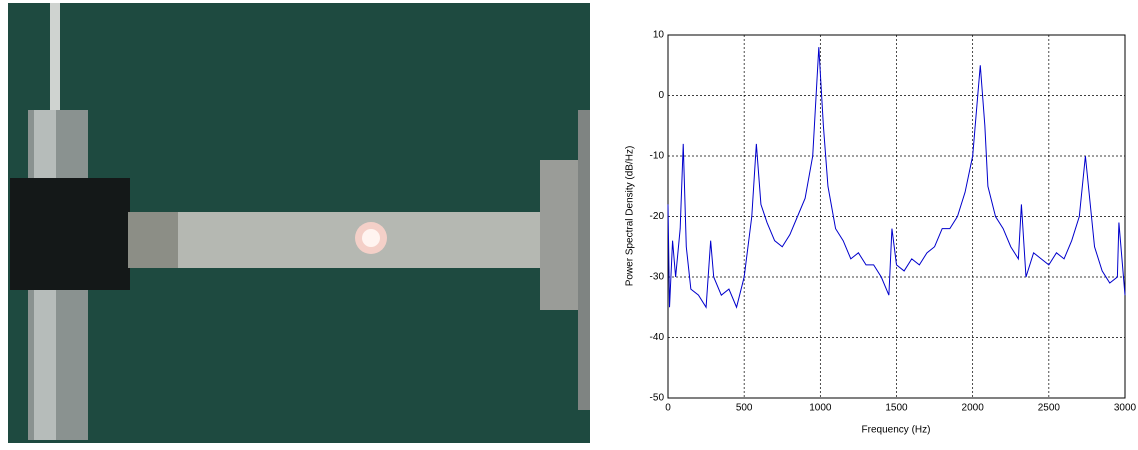 The width and height of the screenshot is (1138, 450). Describe the element at coordinates (657, 156) in the screenshot. I see `y-tick-label: -10` at that location.